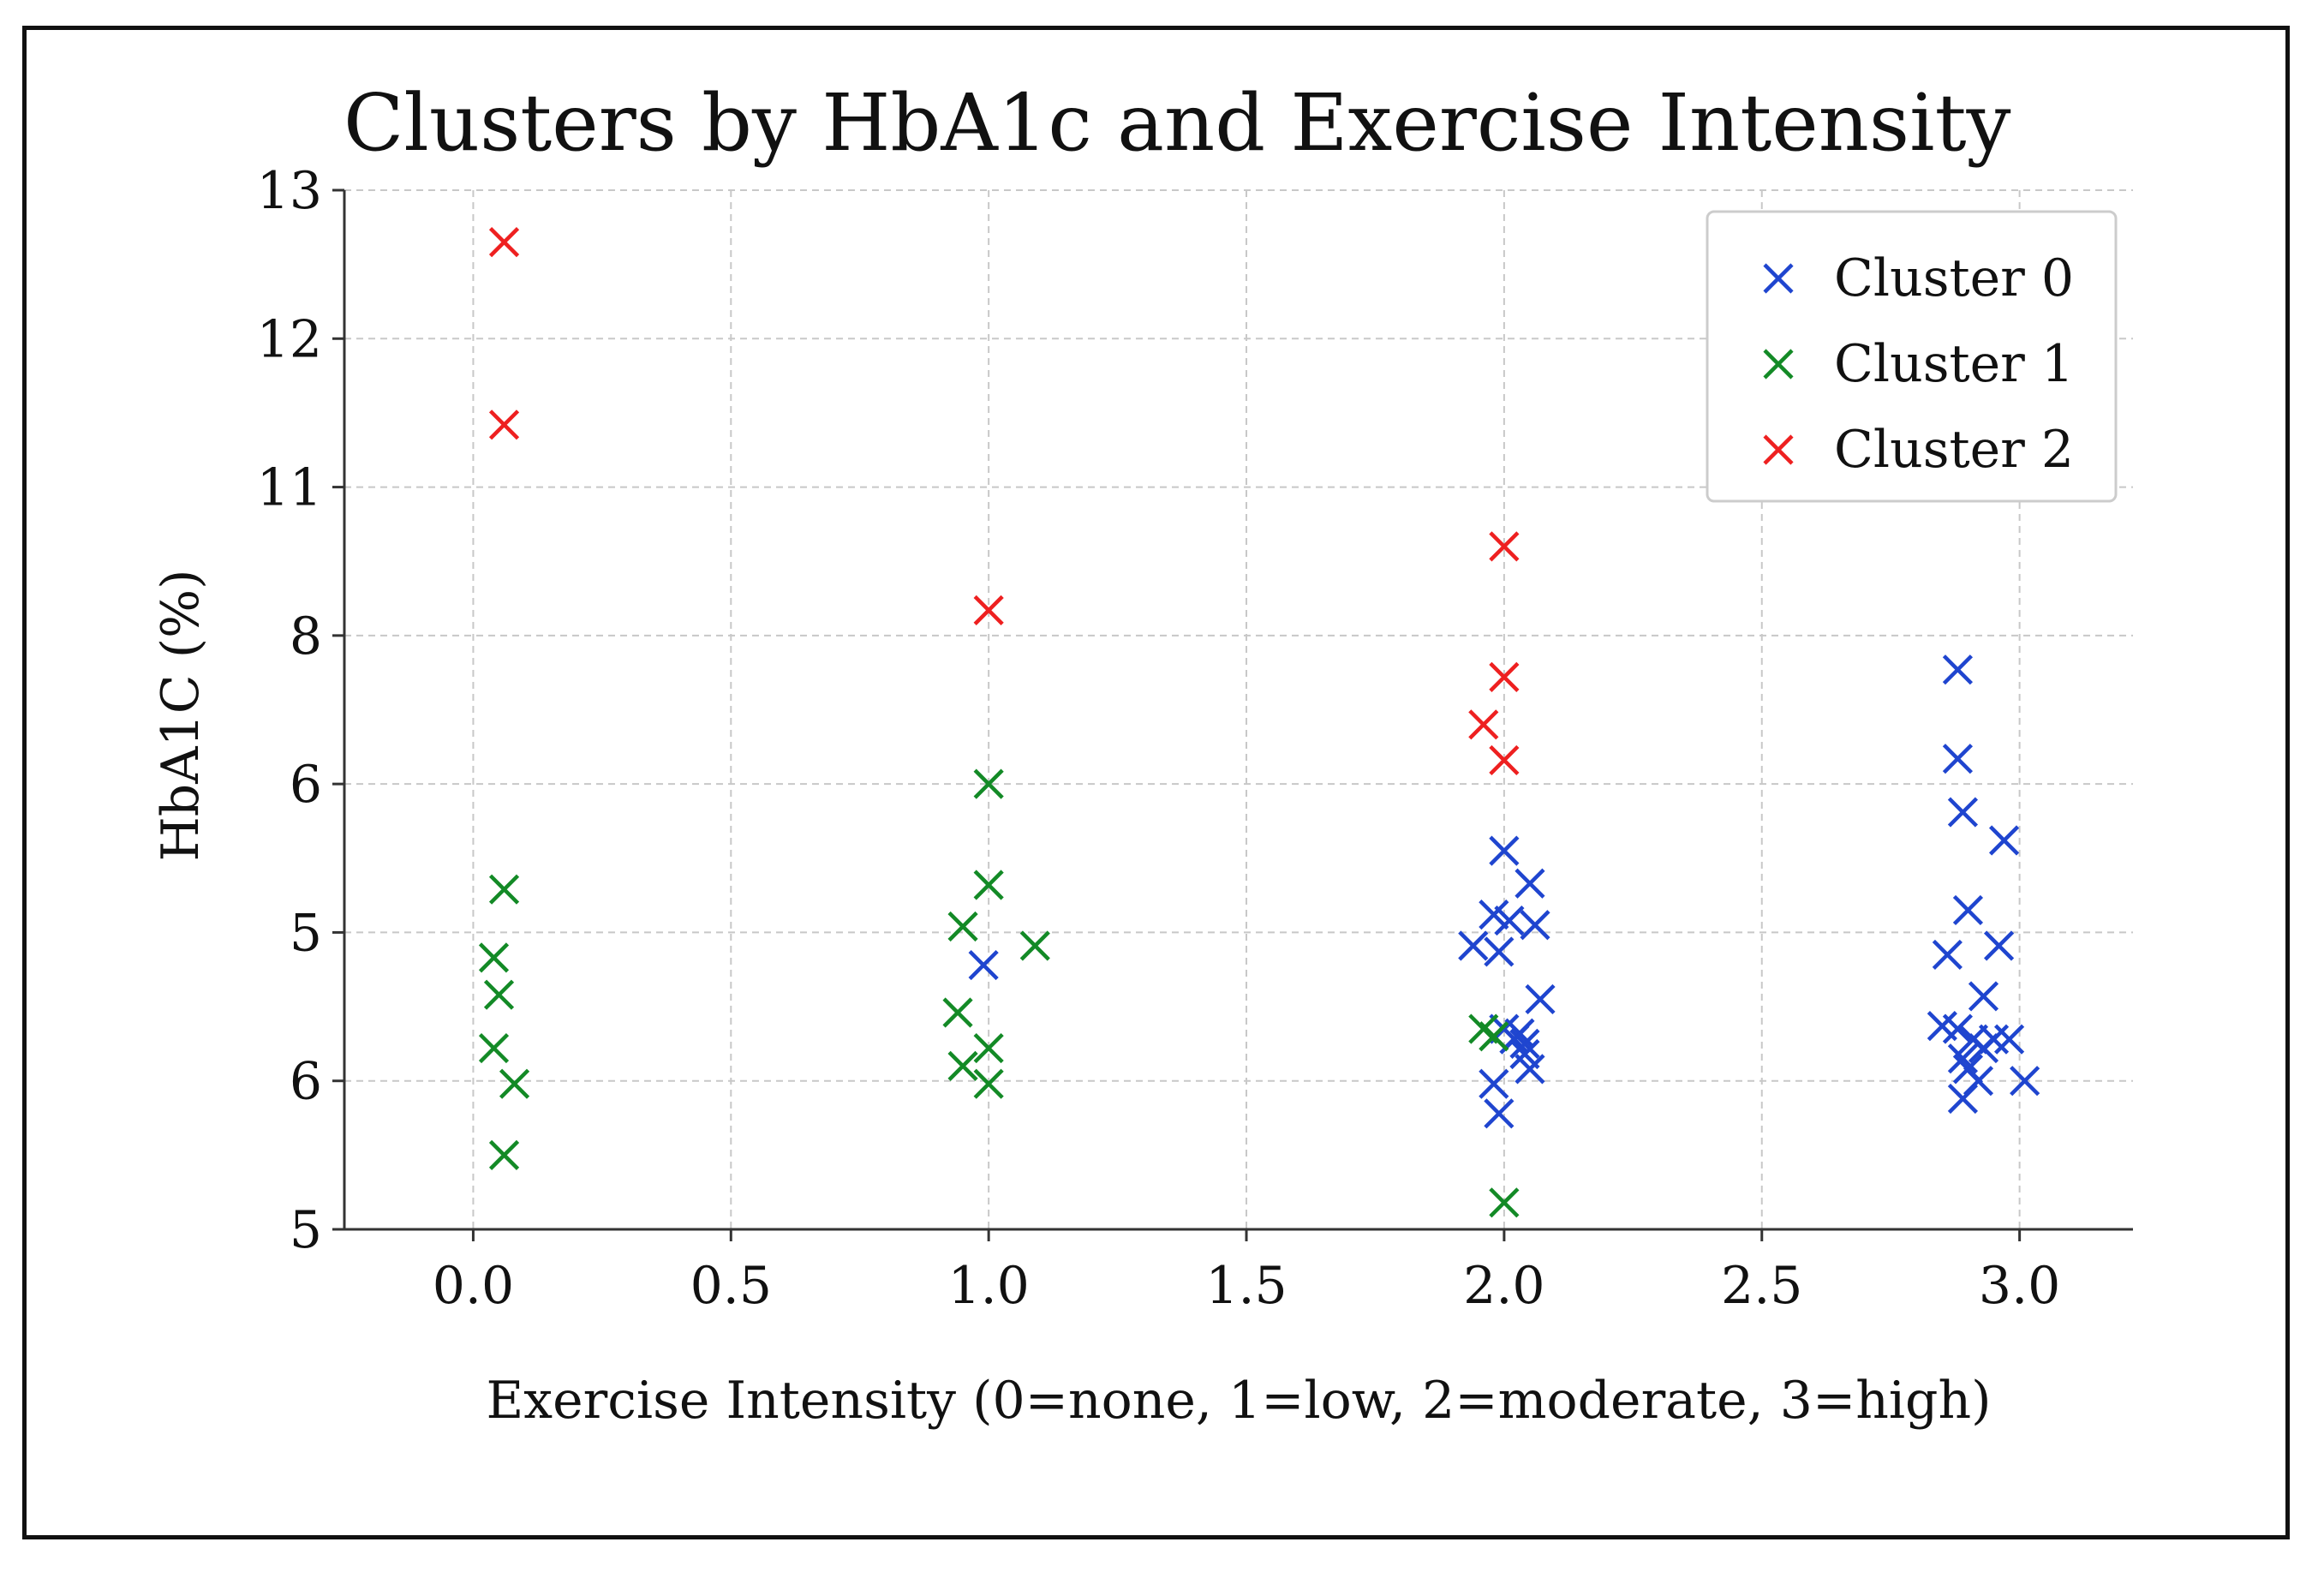 The image size is (2324, 1578). What do you see at coordinates (1246, 1286) in the screenshot?
I see `x-tick-label: 1.5` at bounding box center [1246, 1286].